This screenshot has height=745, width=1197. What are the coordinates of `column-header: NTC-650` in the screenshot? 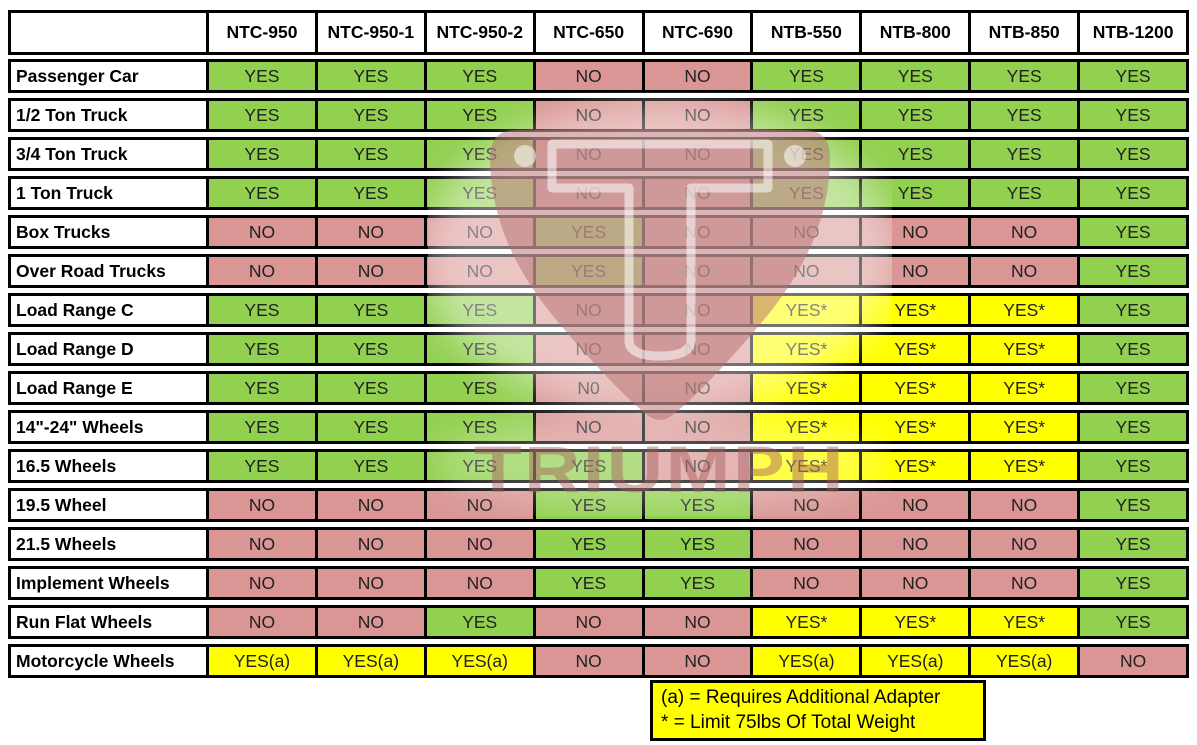 It's located at (588, 32).